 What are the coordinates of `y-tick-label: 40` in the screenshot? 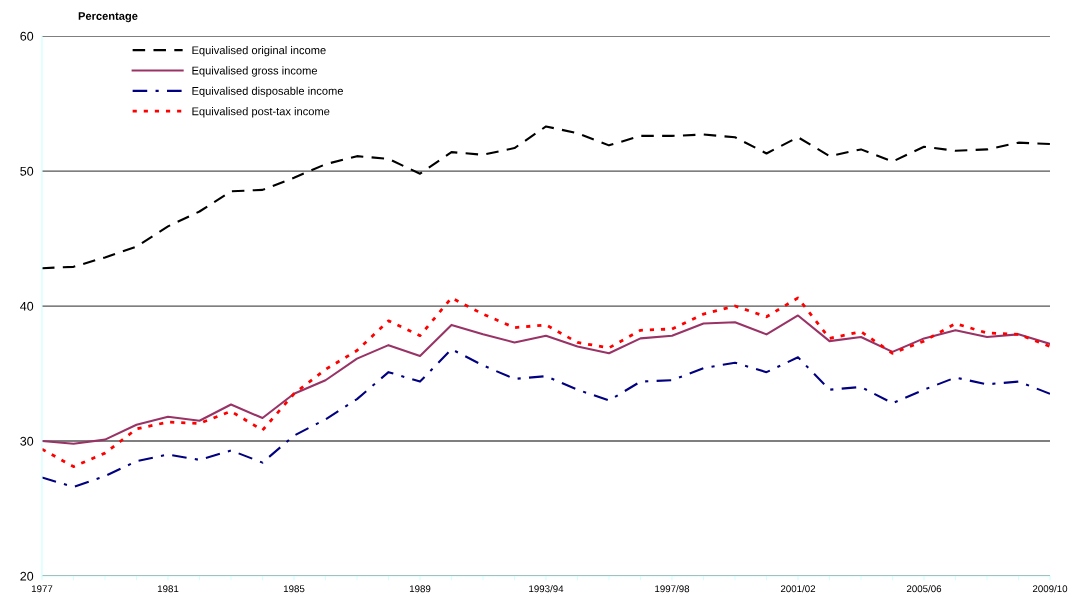 It's located at (27, 306).